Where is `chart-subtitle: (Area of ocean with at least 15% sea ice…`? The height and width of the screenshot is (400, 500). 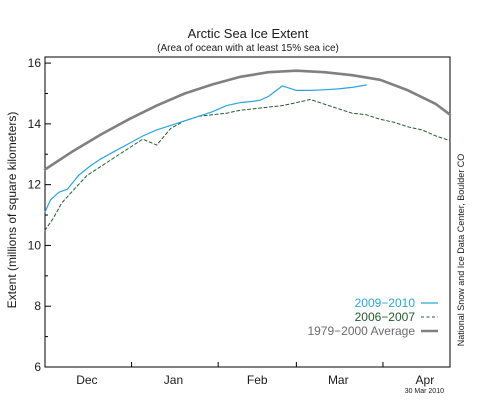 chart-subtitle: (Area of ocean with at least 15% sea ice… is located at coordinates (248, 48).